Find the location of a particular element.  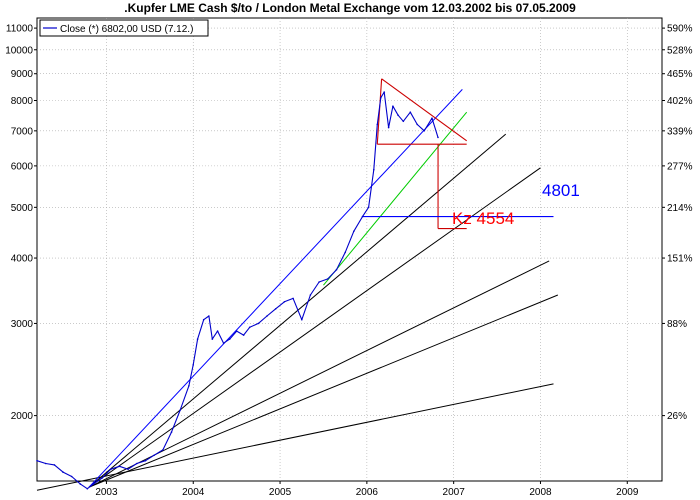

x-tick-label: 2004 is located at coordinates (193, 492).